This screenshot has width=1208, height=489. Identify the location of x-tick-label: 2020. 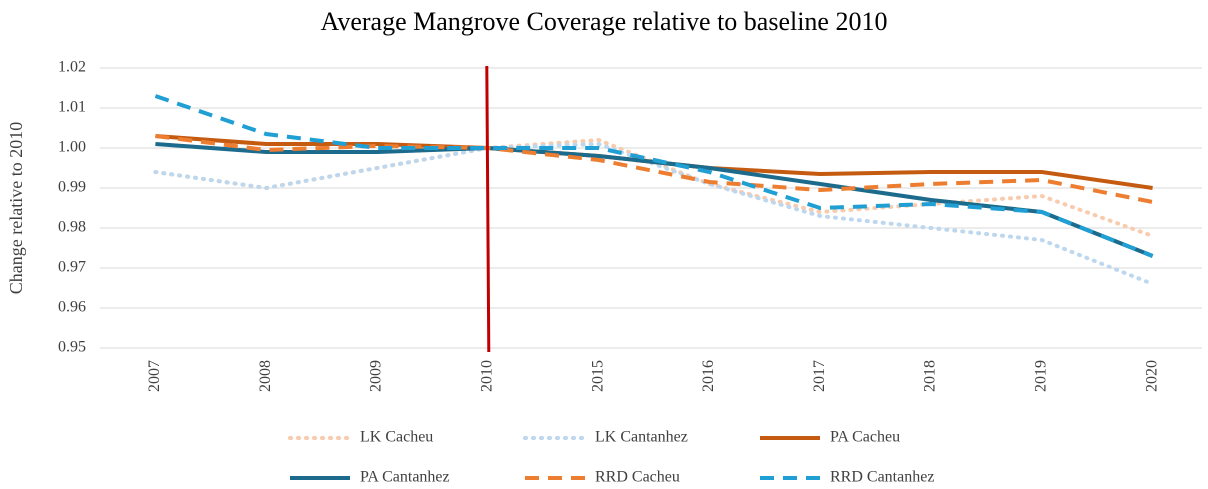
(1151, 376).